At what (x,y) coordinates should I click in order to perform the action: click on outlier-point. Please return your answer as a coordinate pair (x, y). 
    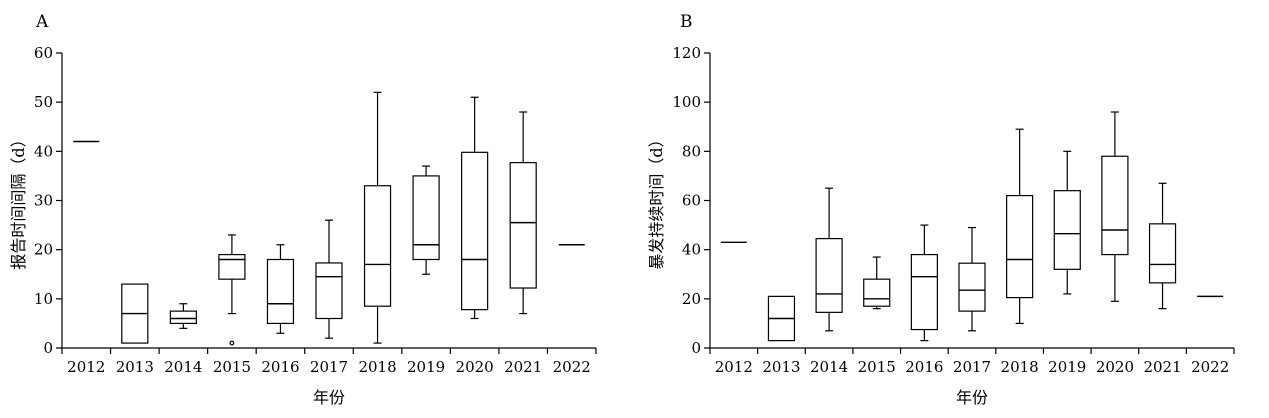
    Looking at the image, I should click on (232, 343).